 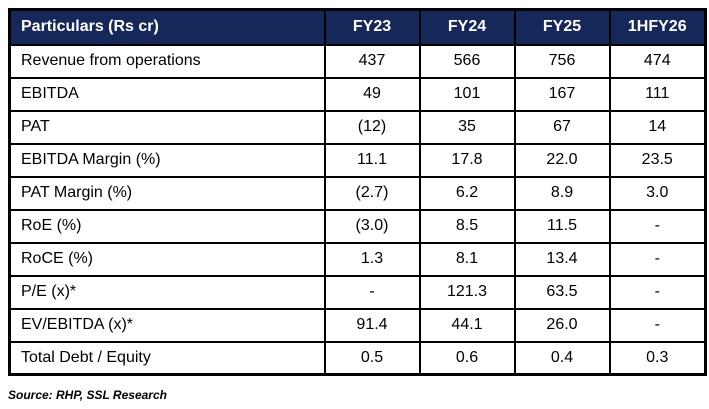 I want to click on column-header-fy23: FY23, so click(x=372, y=27).